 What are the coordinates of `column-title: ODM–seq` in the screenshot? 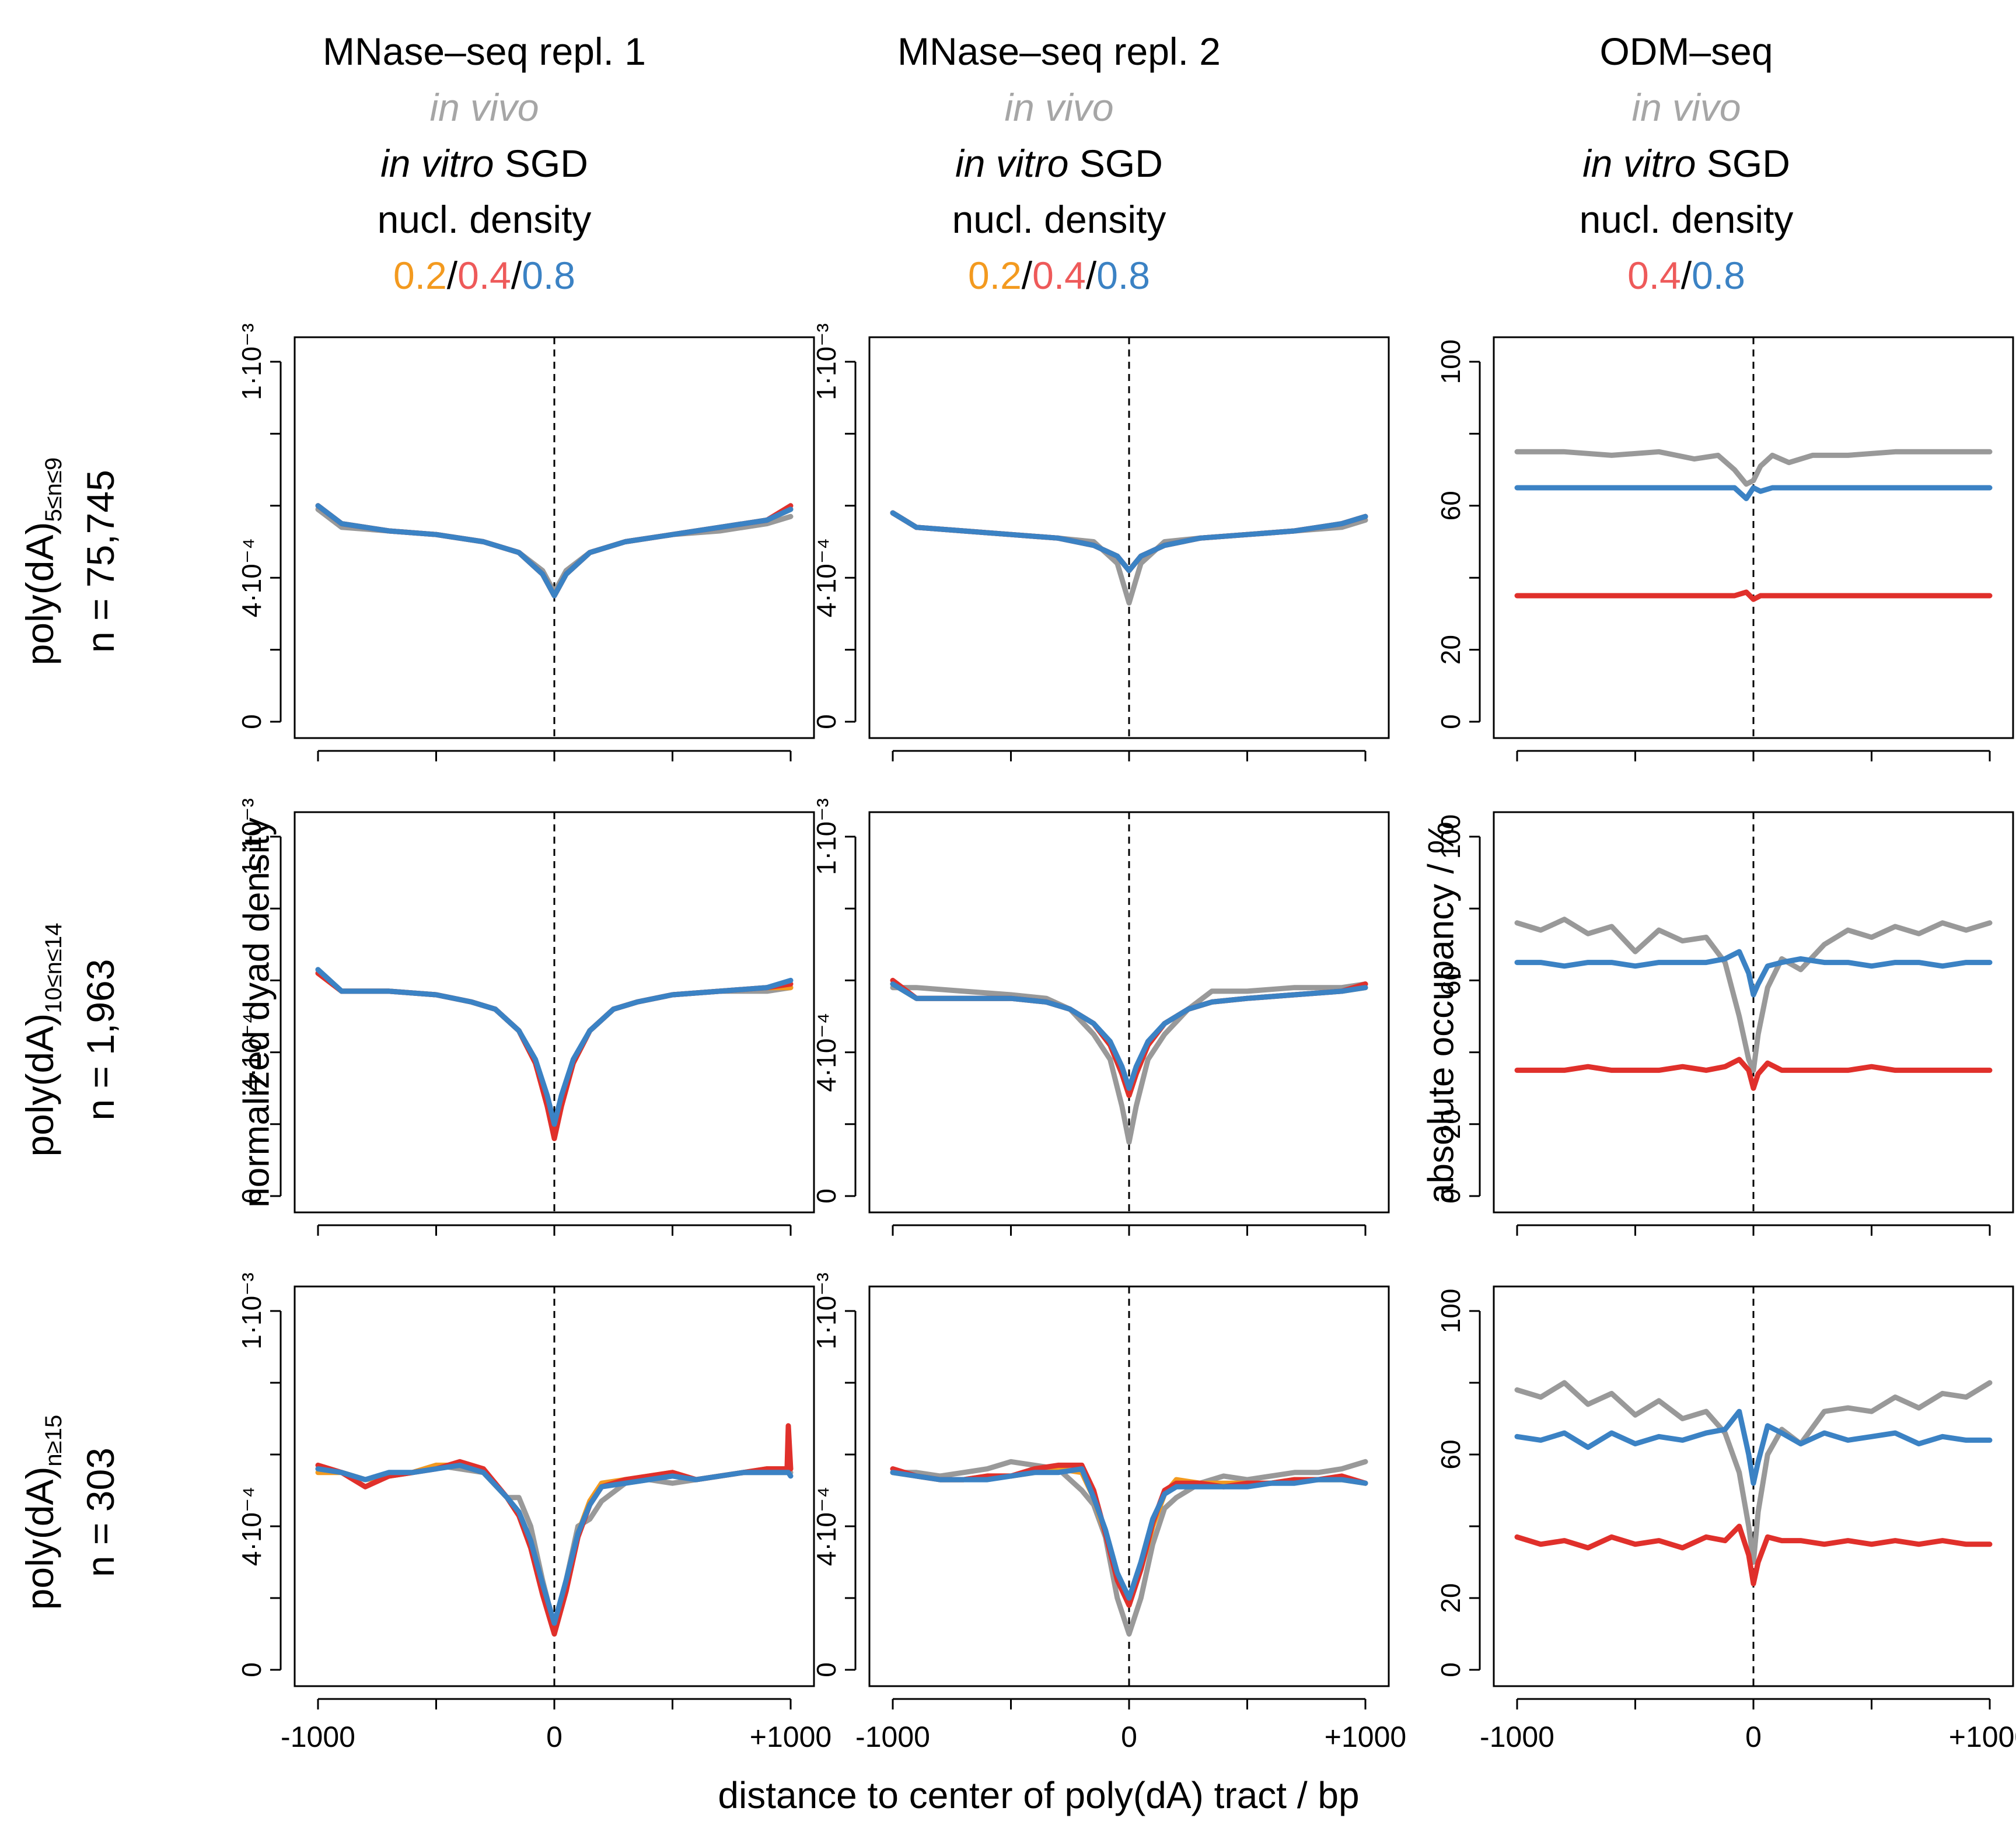 It's located at (1686, 51).